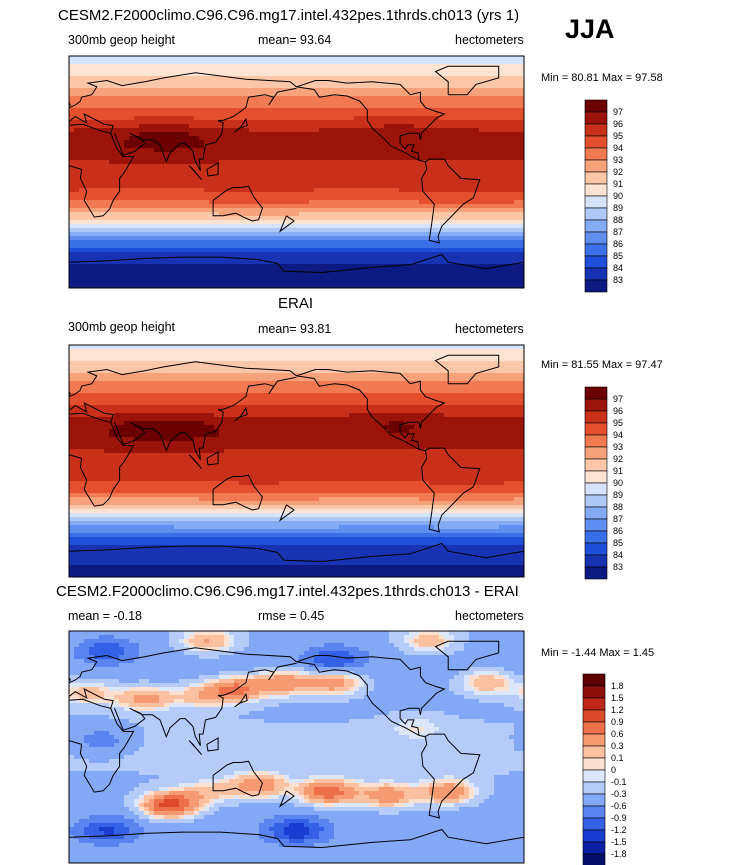 This screenshot has height=865, width=732. I want to click on colorbar-tick-label: 0, so click(613, 770).